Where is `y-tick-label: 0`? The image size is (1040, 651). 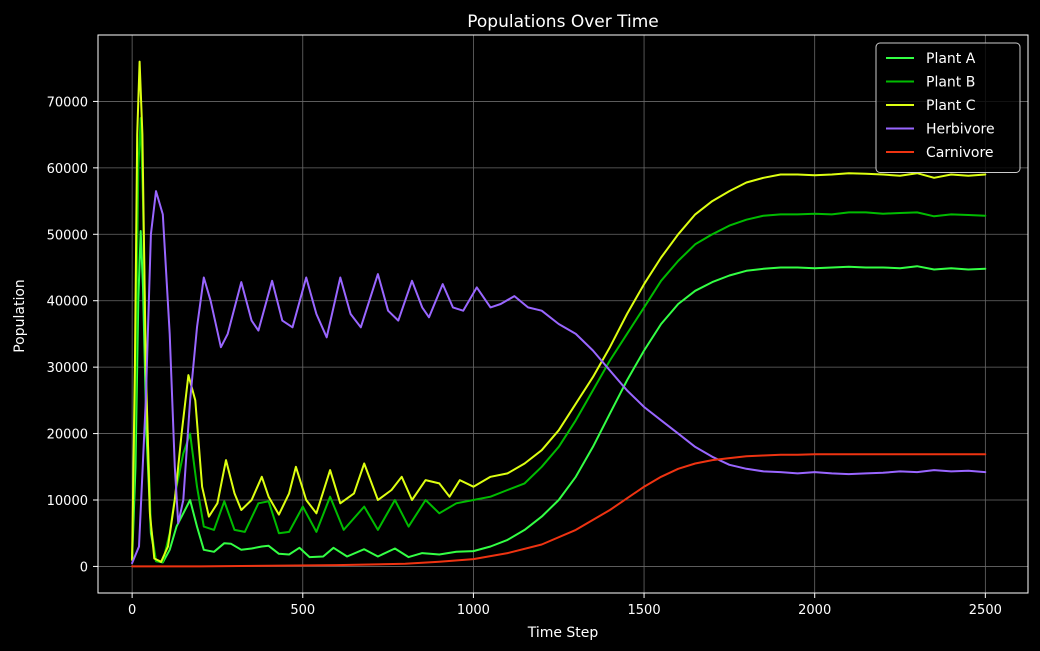 y-tick-label: 0 is located at coordinates (84, 567).